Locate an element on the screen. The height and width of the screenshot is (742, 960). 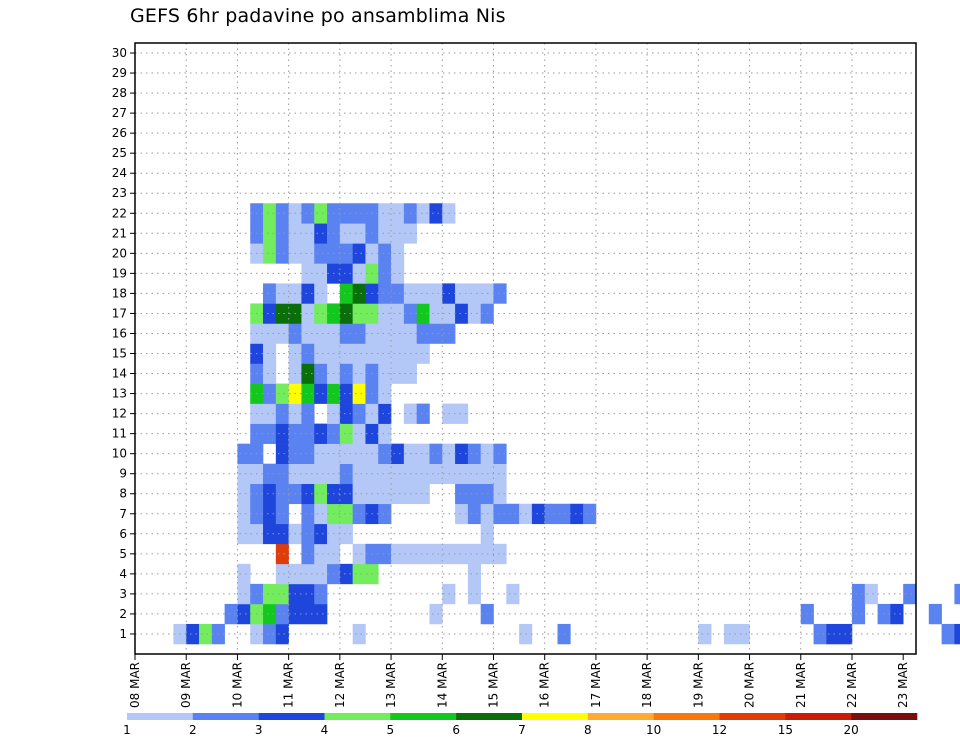
x-tick-label: 09 MAR is located at coordinates (186, 685).